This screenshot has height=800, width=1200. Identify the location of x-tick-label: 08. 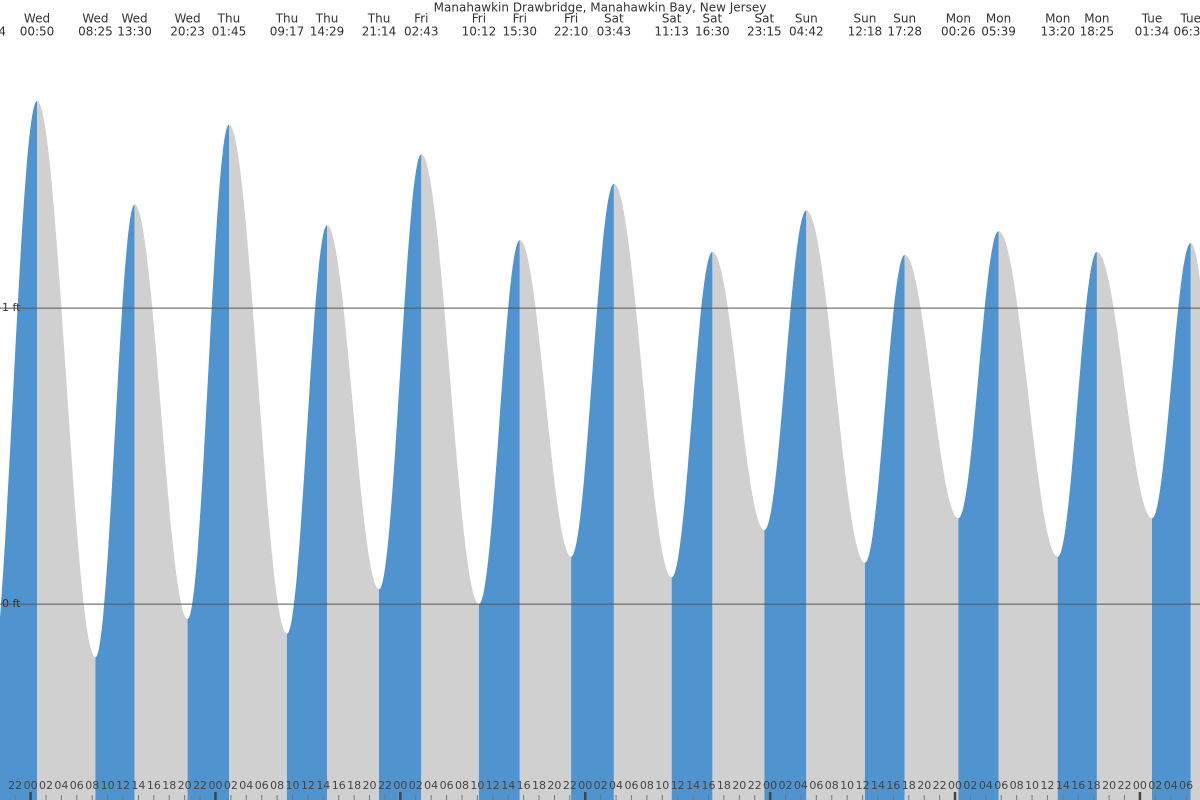
(462, 785).